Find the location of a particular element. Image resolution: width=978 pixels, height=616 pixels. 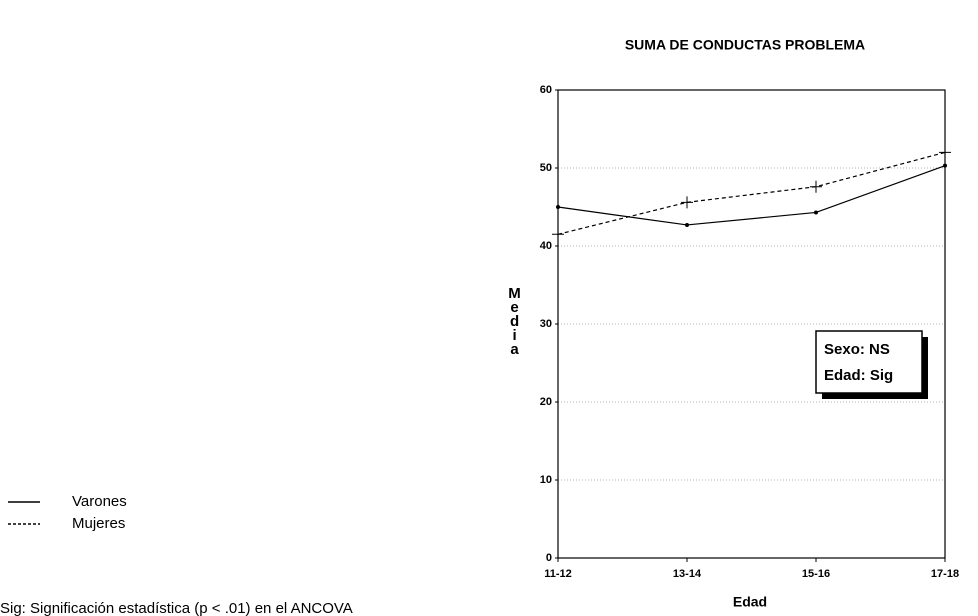

x-tick-label: 11-12 is located at coordinates (558, 574).